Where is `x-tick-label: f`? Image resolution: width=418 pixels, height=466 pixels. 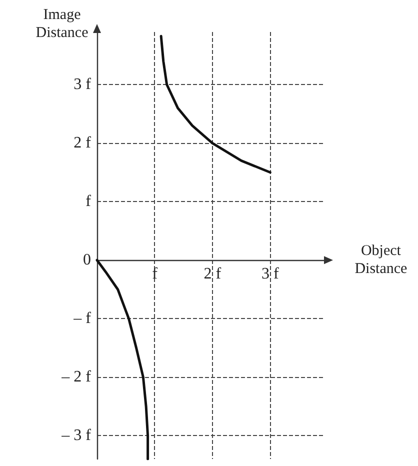 x-tick-label: f is located at coordinates (155, 274).